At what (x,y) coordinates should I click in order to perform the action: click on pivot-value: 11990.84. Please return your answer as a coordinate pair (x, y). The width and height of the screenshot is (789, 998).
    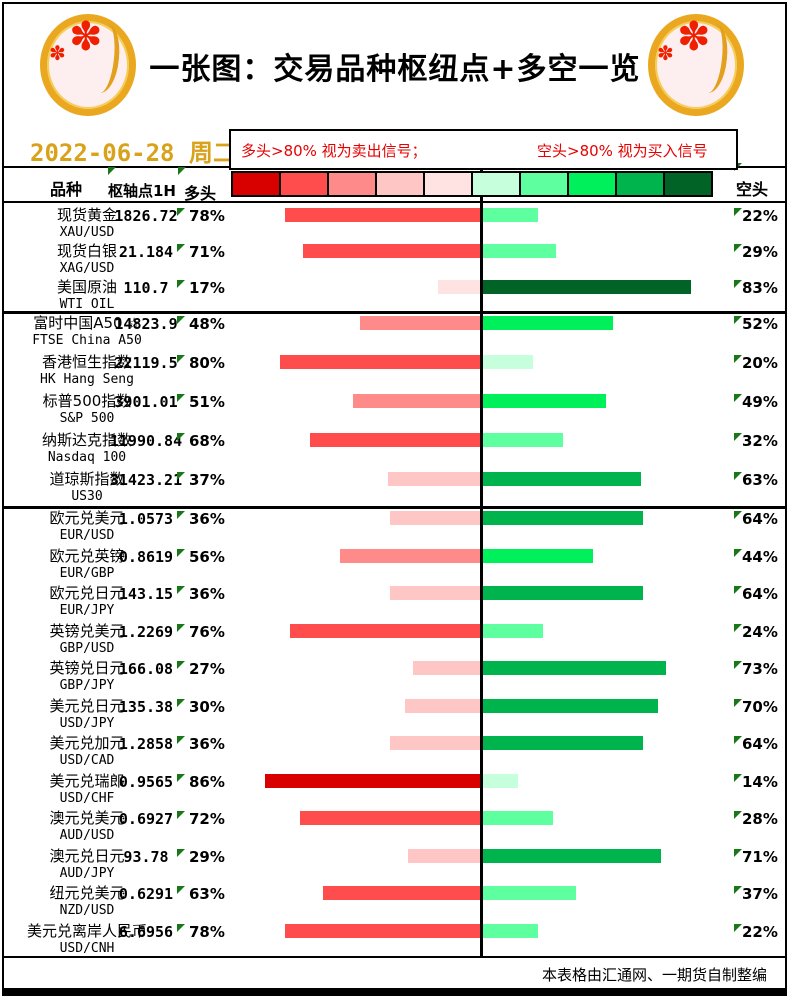
    Looking at the image, I should click on (146, 441).